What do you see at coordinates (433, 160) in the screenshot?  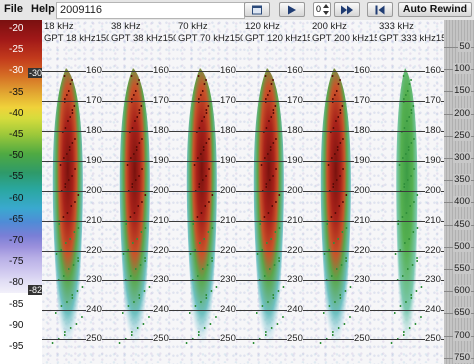 I see `depth-label: 190` at bounding box center [433, 160].